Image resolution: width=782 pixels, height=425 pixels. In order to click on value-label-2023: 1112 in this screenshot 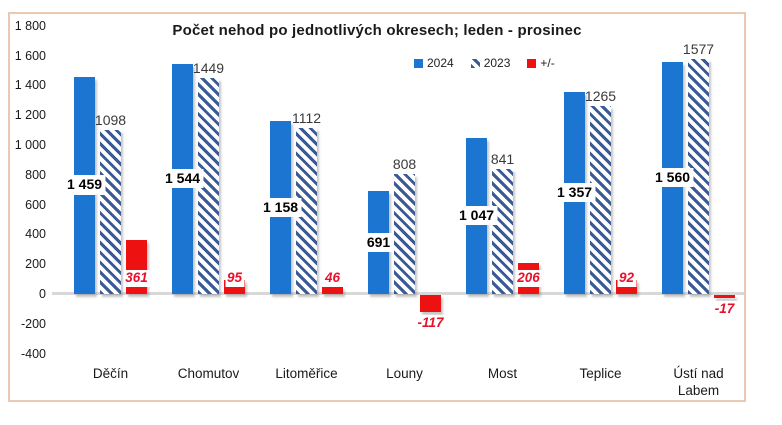, I will do `click(306, 118)`.